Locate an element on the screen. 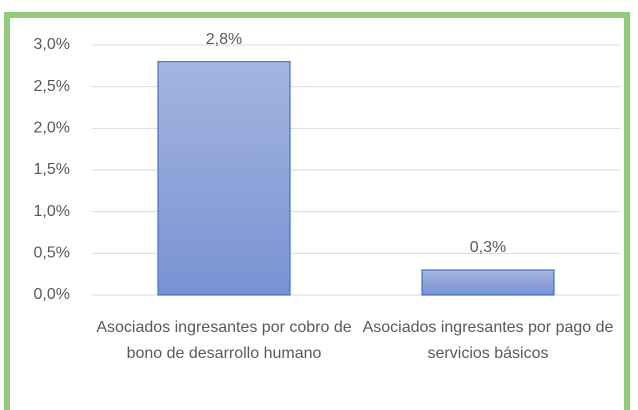  data-label: 2,8% is located at coordinates (224, 39).